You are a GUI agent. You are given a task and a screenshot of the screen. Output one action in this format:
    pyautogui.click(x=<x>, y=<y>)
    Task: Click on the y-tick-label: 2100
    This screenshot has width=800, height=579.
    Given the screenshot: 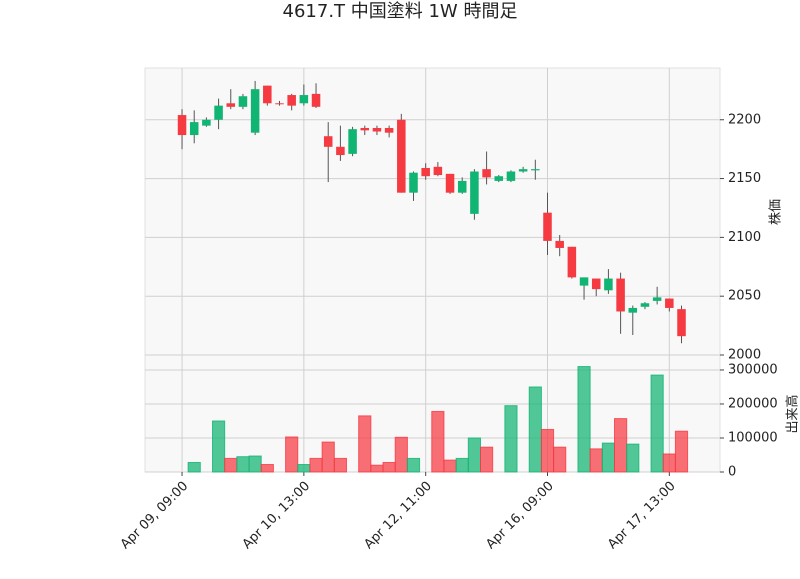 What is the action you would take?
    pyautogui.click(x=744, y=237)
    